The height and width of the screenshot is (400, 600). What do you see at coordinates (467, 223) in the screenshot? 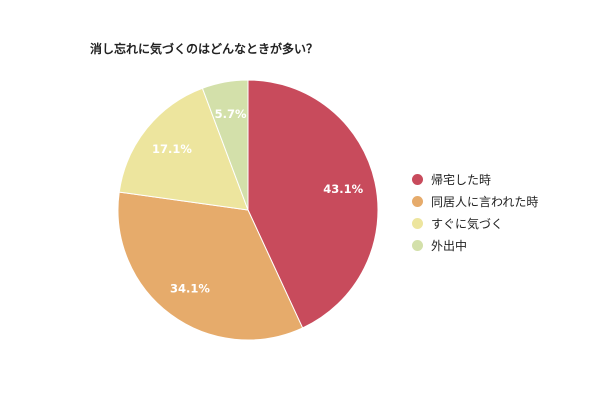
I see `legend-label-2: すぐに気づく` at bounding box center [467, 223].